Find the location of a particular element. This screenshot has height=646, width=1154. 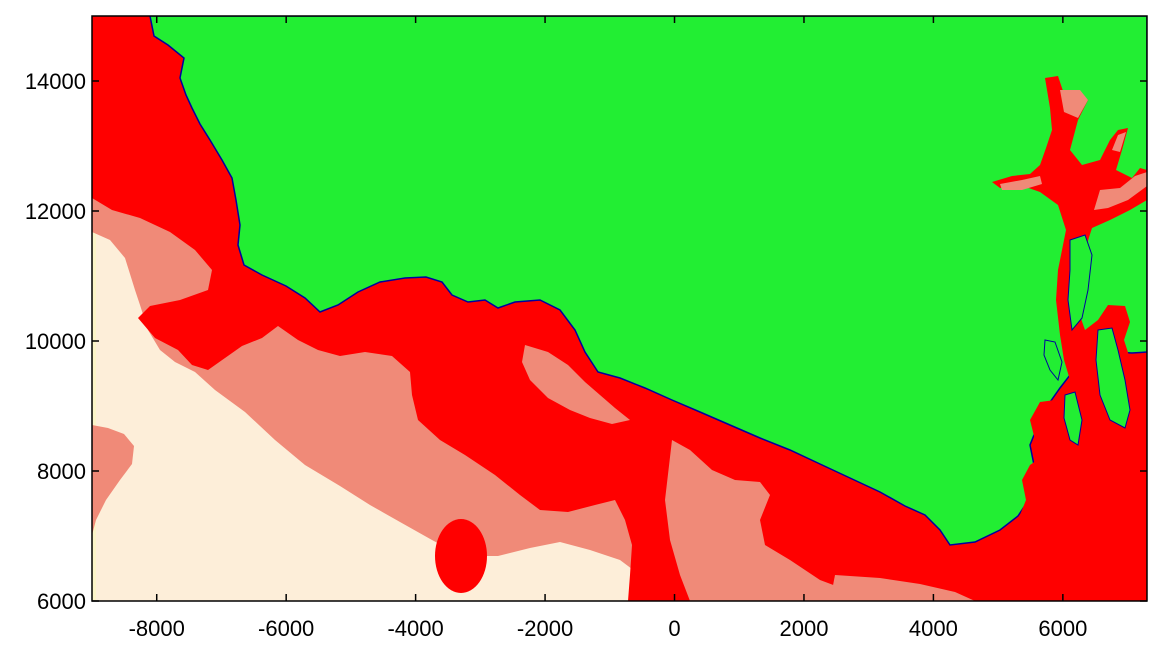

x-tick-label: -2000 is located at coordinates (545, 628).